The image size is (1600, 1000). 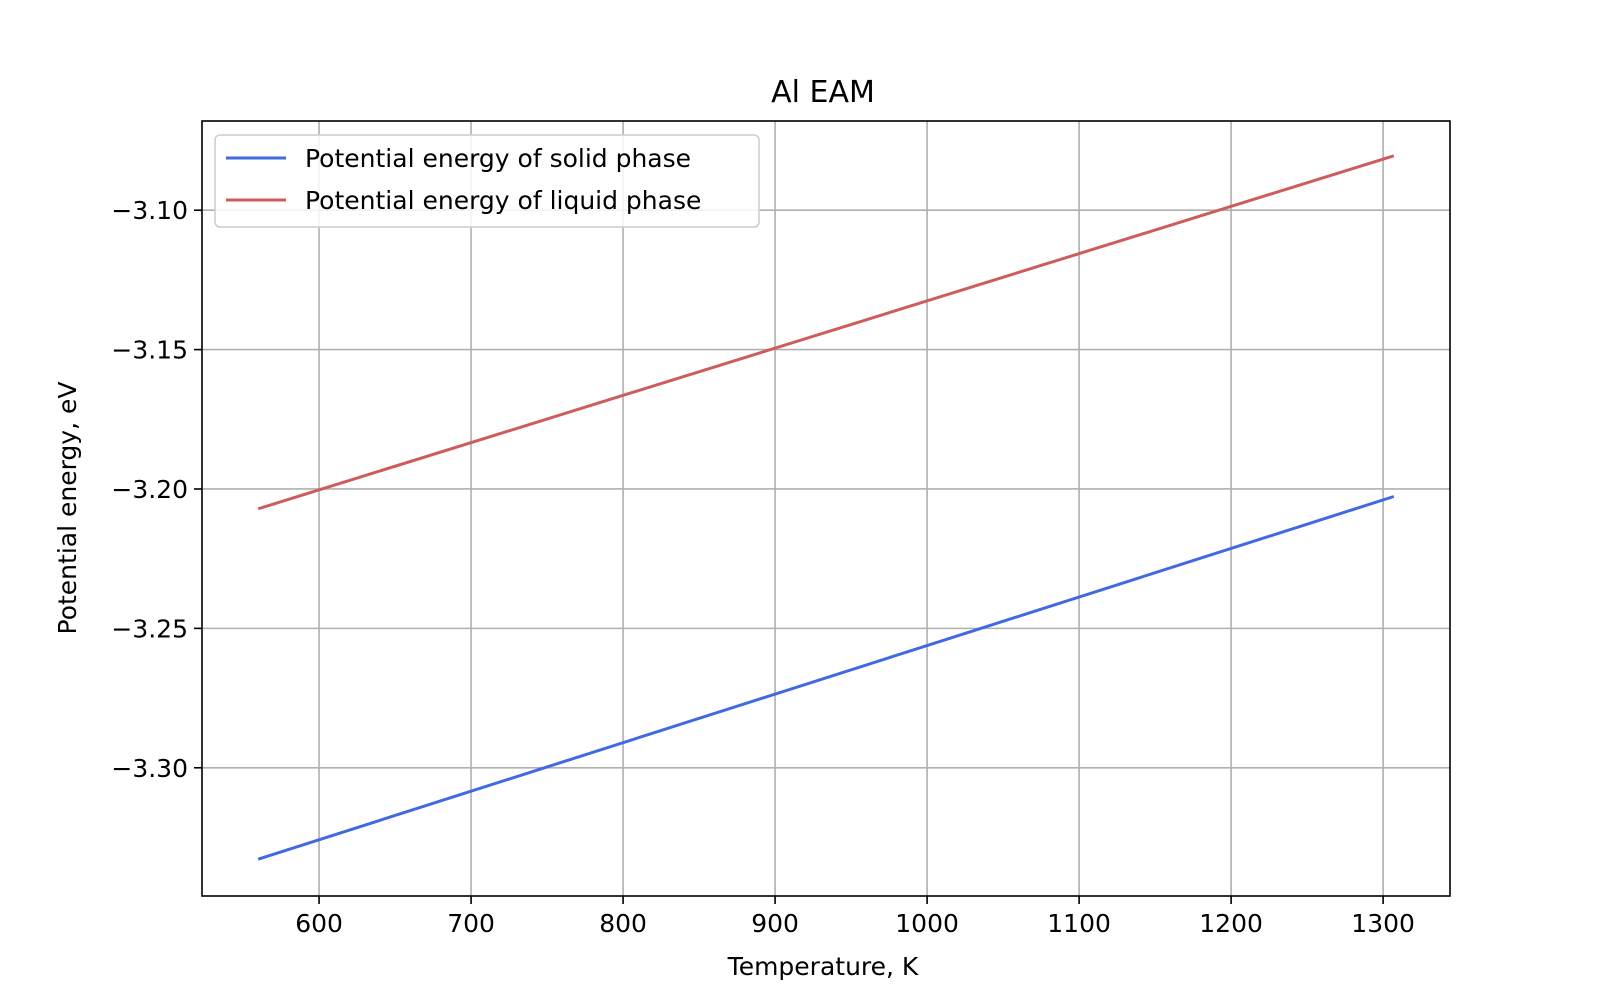 I want to click on x-axis-ticks: 600 700 800 900 1000 1100 1200 1300, so click(x=855, y=917).